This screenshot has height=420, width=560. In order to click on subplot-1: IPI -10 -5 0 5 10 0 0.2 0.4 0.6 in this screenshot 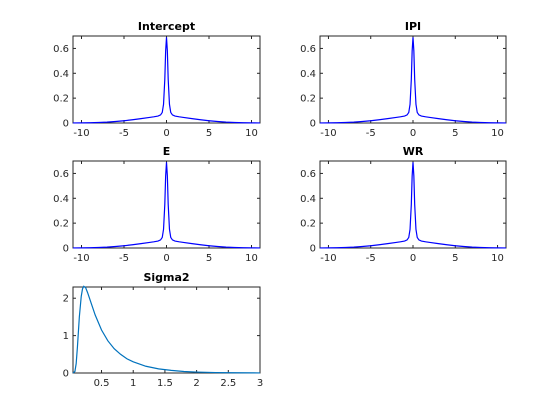, I will do `click(403, 79)`.